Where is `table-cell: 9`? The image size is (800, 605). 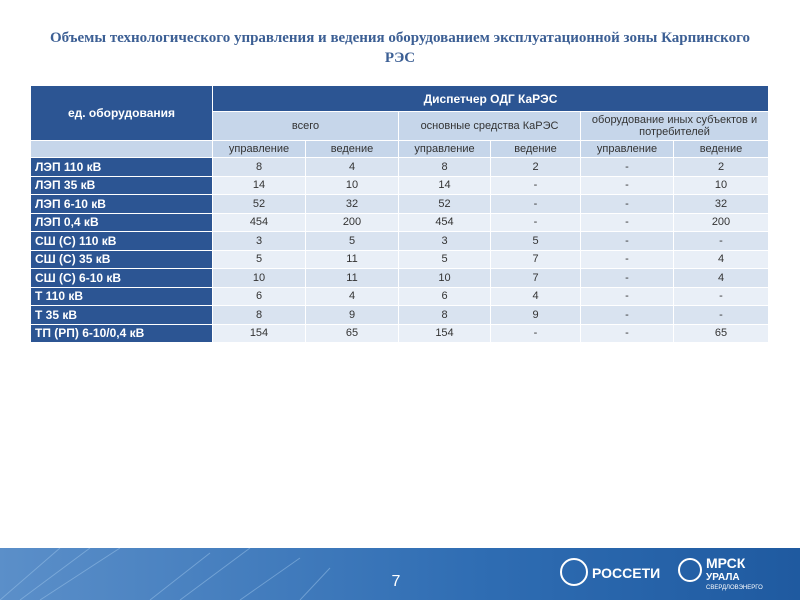 table-cell: 9 is located at coordinates (352, 315).